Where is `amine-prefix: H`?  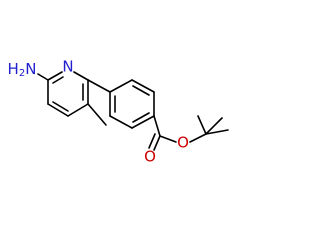 amine-prefix: H is located at coordinates (13, 69).